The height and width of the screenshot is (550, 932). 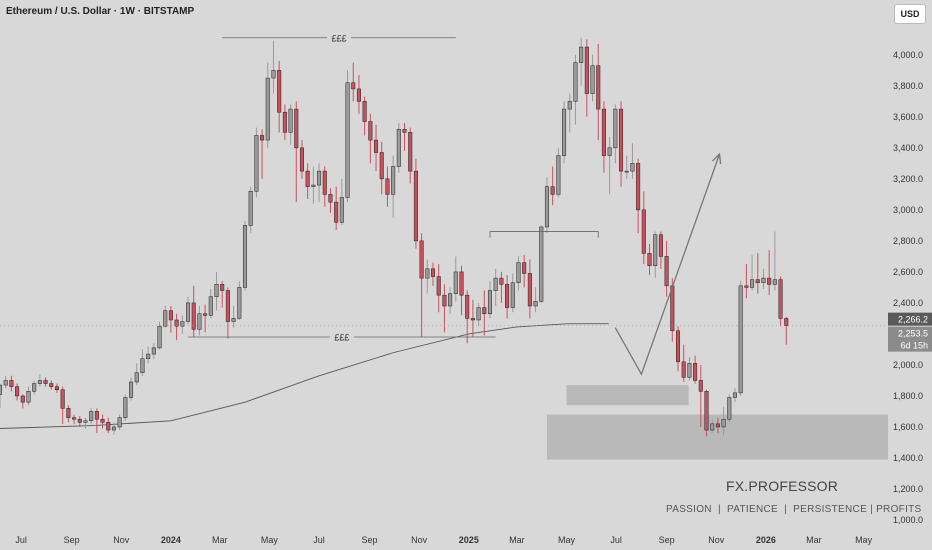 I want to click on chart-title: Ethereum / U.S. Dollar · 1W · BITSTAMP, so click(x=100, y=11).